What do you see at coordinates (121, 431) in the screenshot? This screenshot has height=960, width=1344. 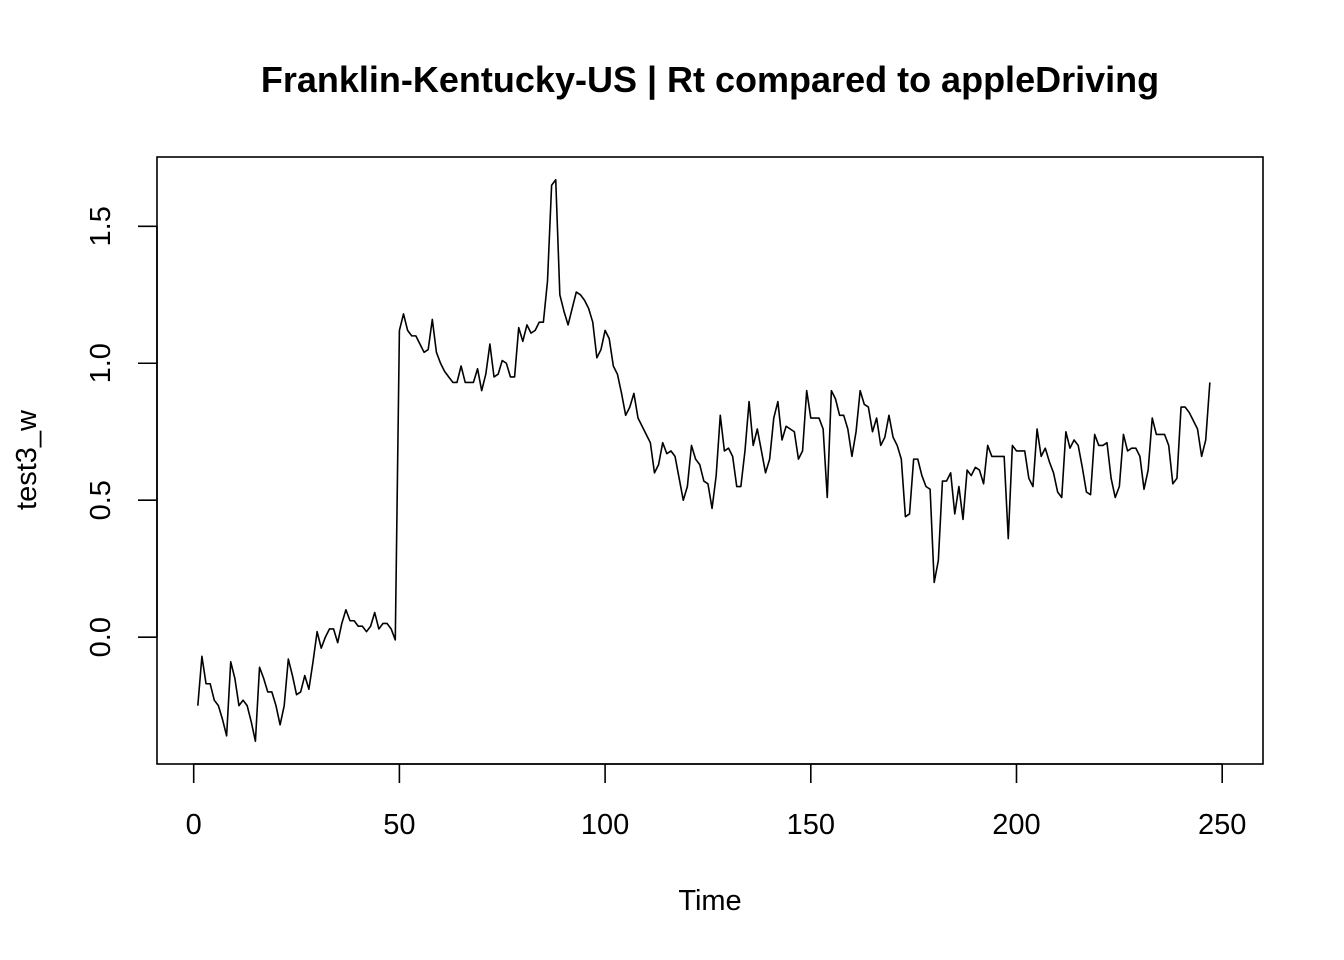 I see `y-axis: 0.0 0.5 1.0 1.5` at bounding box center [121, 431].